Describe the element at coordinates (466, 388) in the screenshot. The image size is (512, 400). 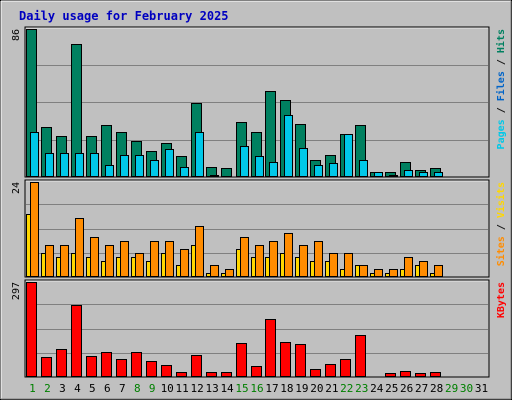
I see `day-label: 30` at that location.